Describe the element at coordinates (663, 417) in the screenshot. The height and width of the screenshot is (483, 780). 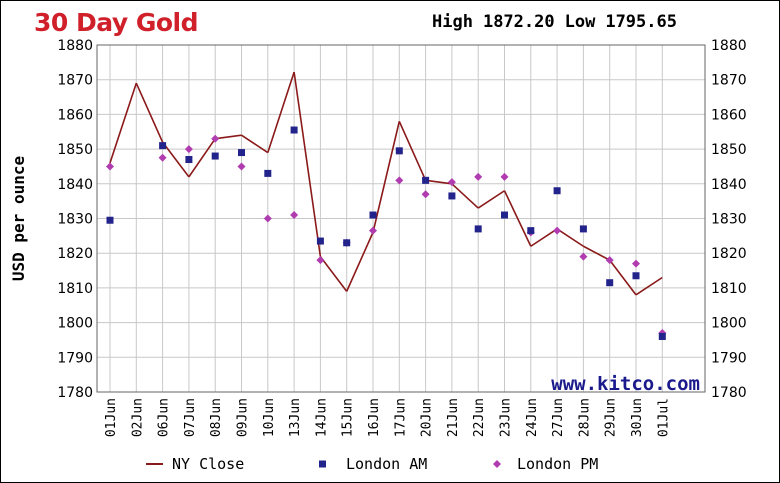
I see `x-tick-label: 01Jul` at that location.